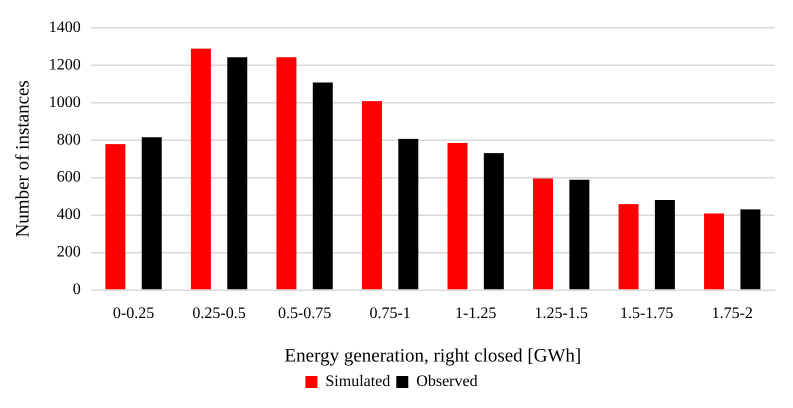  I want to click on y-tick-label: 600, so click(68, 177).